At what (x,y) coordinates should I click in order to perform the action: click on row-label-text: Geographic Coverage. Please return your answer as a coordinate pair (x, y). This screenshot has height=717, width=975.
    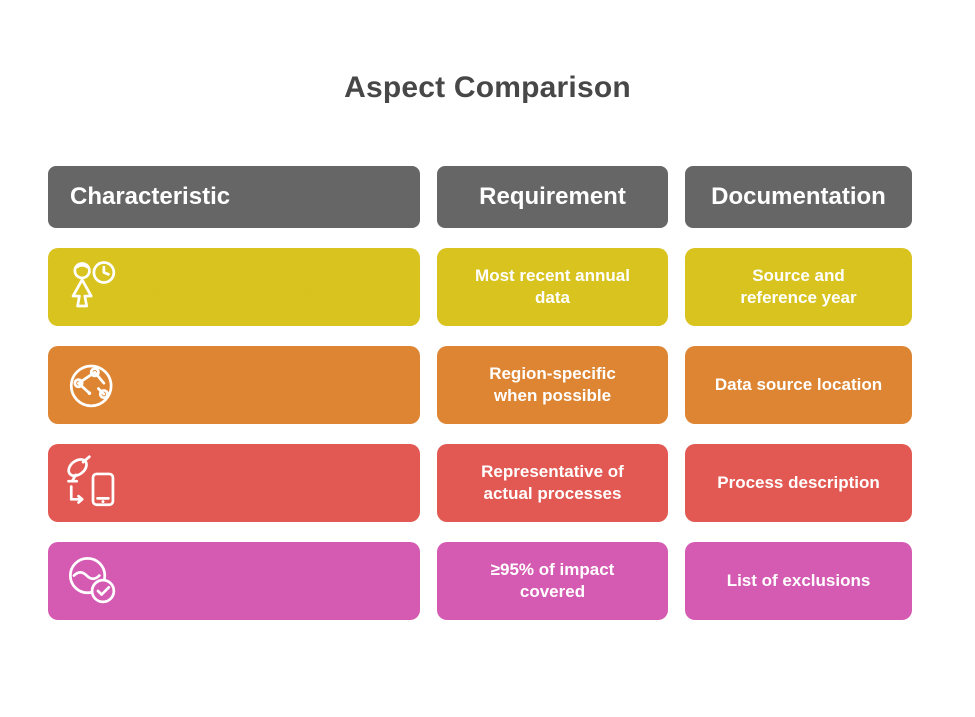
    Looking at the image, I should click on (264, 384).